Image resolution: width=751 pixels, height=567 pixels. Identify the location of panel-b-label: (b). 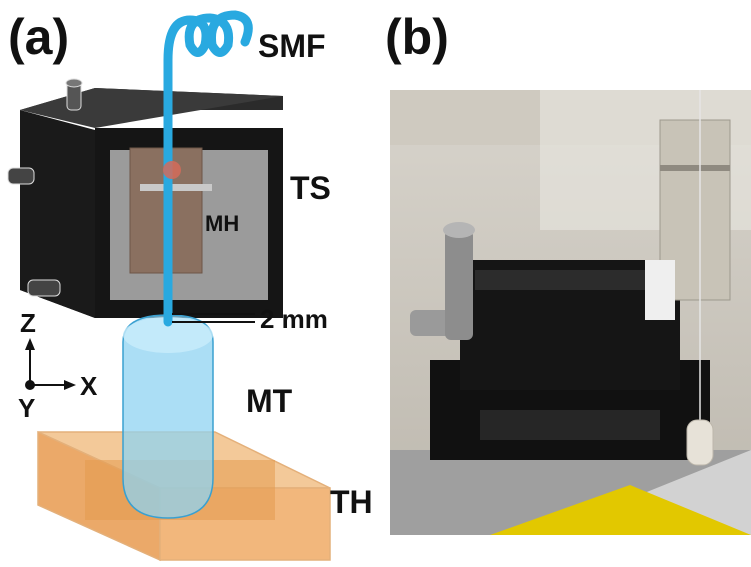
(417, 37).